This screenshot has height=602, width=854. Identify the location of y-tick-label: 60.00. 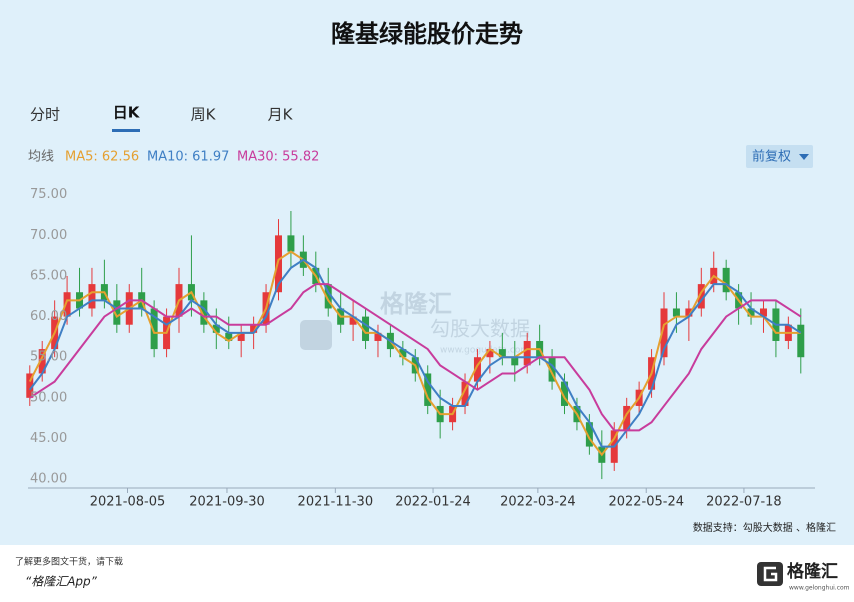
(48, 316).